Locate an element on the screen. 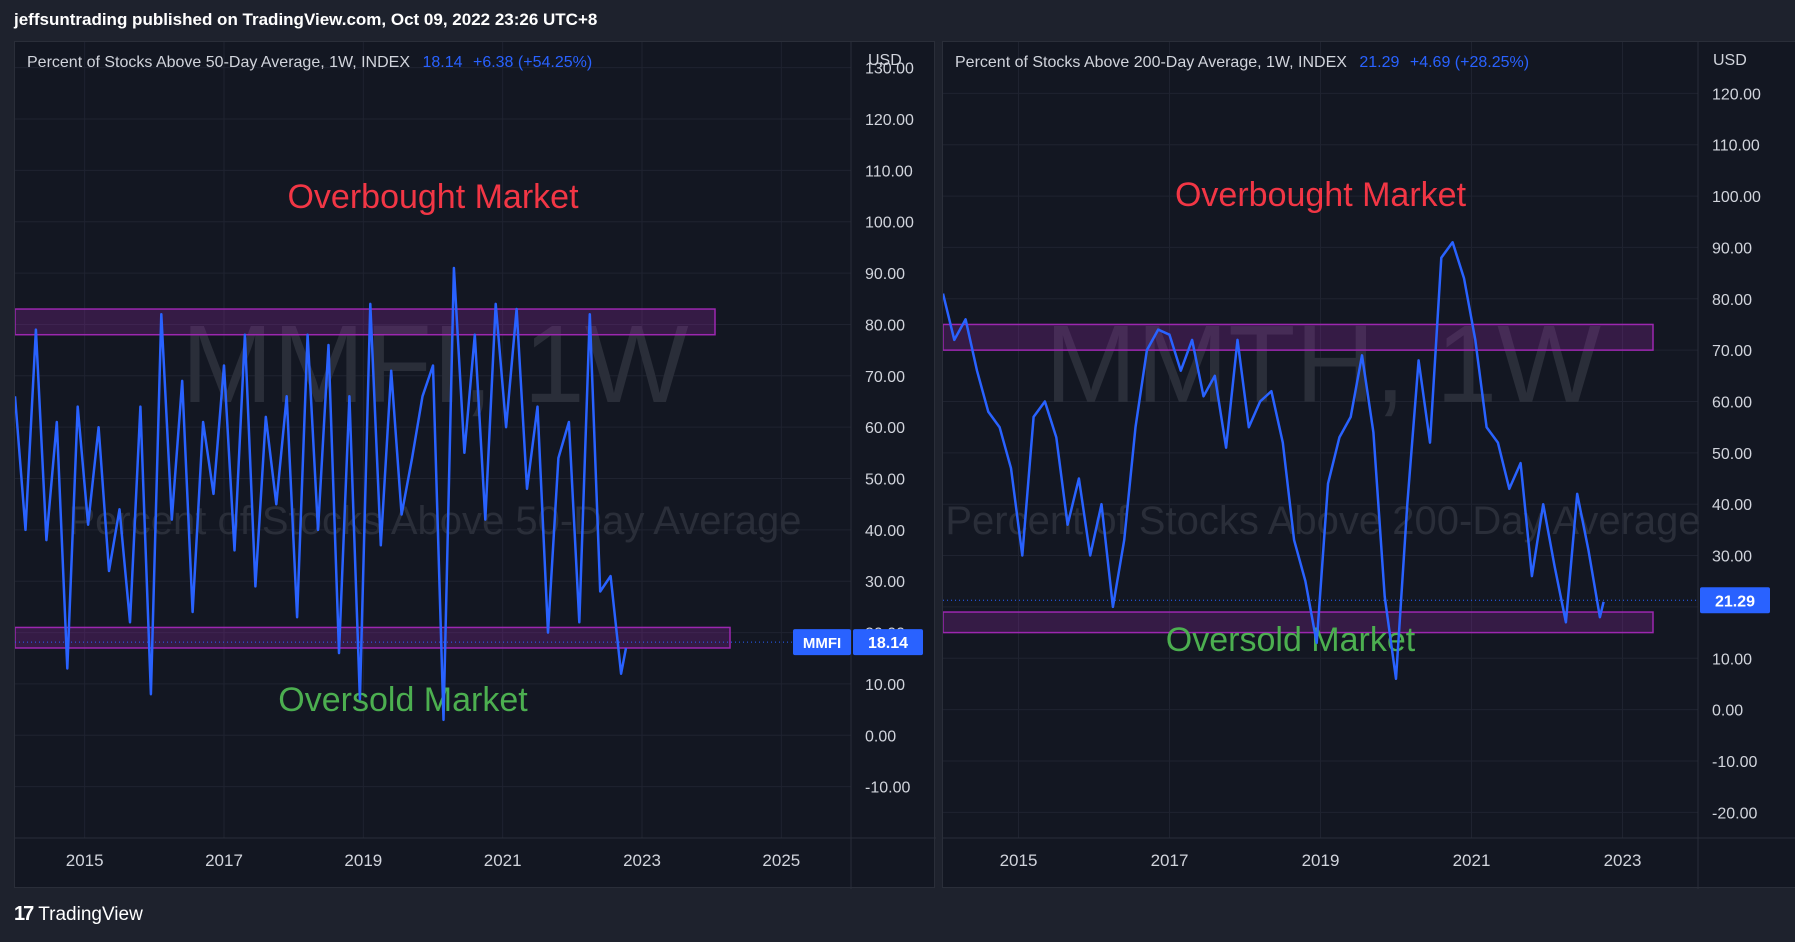 This screenshot has width=1795, height=942. watermark-description: Percent of Stocks Above 50-Day Average is located at coordinates (434, 521).